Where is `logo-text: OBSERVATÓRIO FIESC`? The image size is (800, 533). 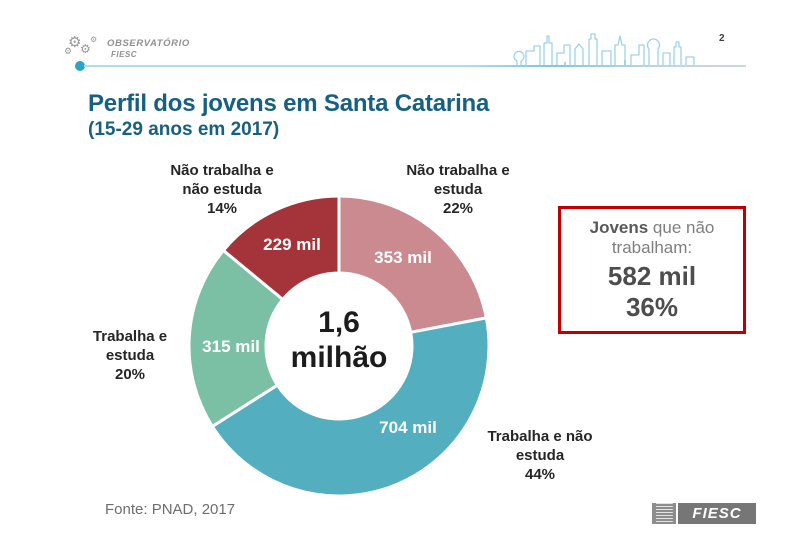 logo-text: OBSERVATÓRIO FIESC is located at coordinates (148, 48).